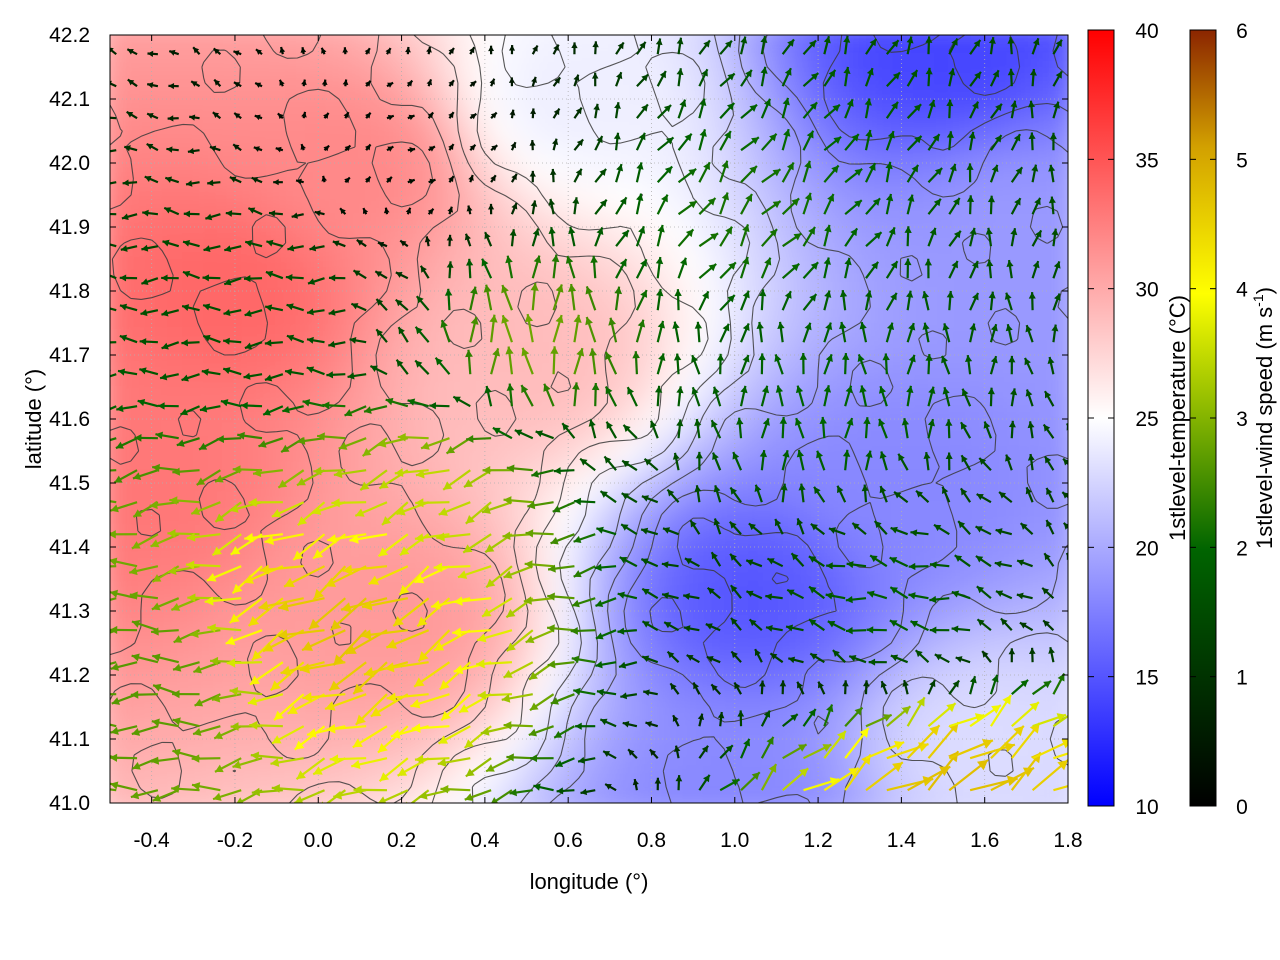  I want to click on y-tick-label: 41.9, so click(69, 227).